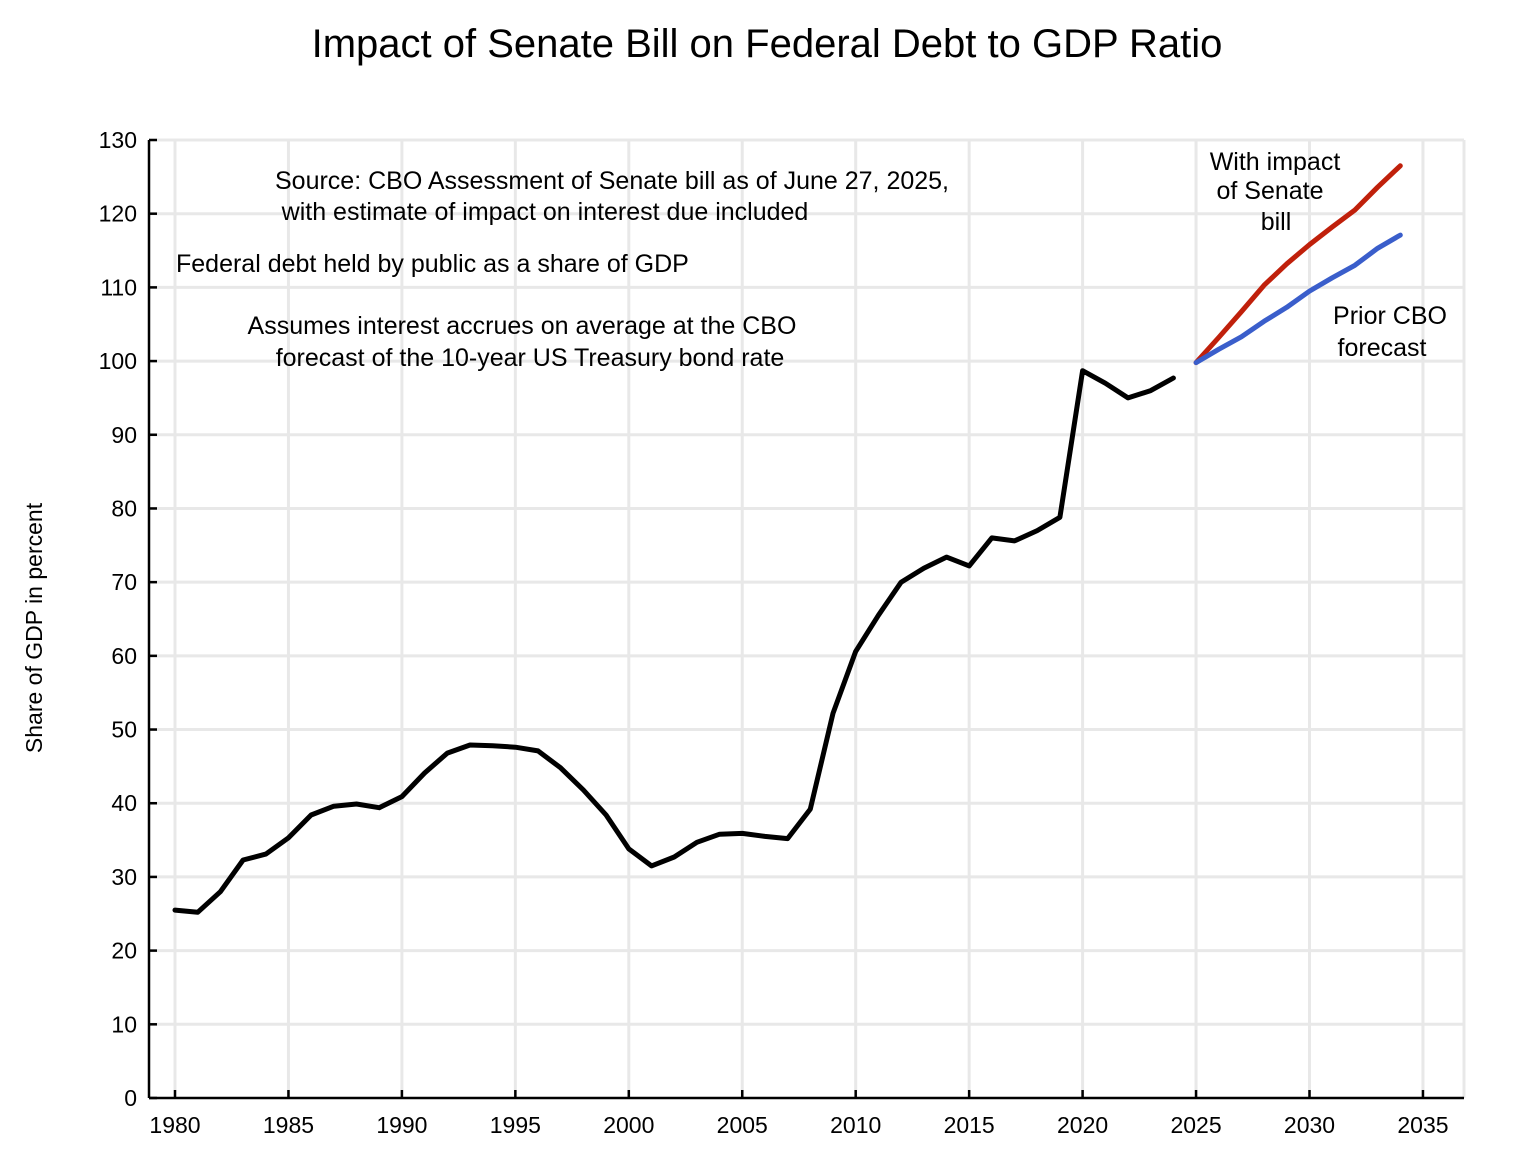  I want to click on y-tick-label: 130, so click(118, 140).